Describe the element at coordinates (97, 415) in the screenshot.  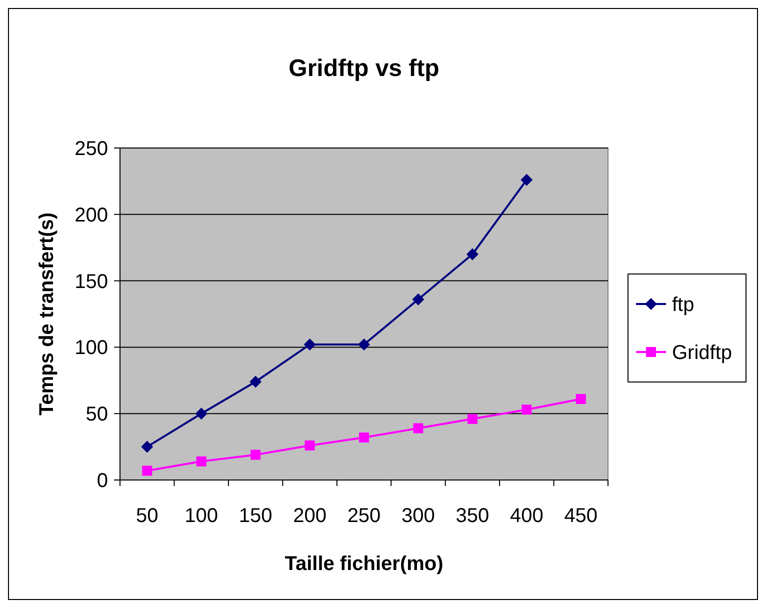
I see `y-tick-label: 50` at that location.